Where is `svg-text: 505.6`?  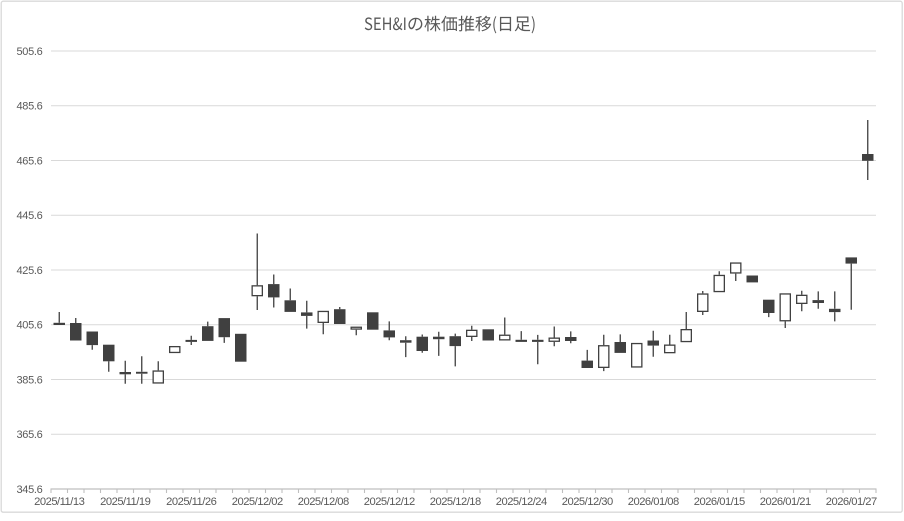 svg-text: 505.6 is located at coordinates (29, 52).